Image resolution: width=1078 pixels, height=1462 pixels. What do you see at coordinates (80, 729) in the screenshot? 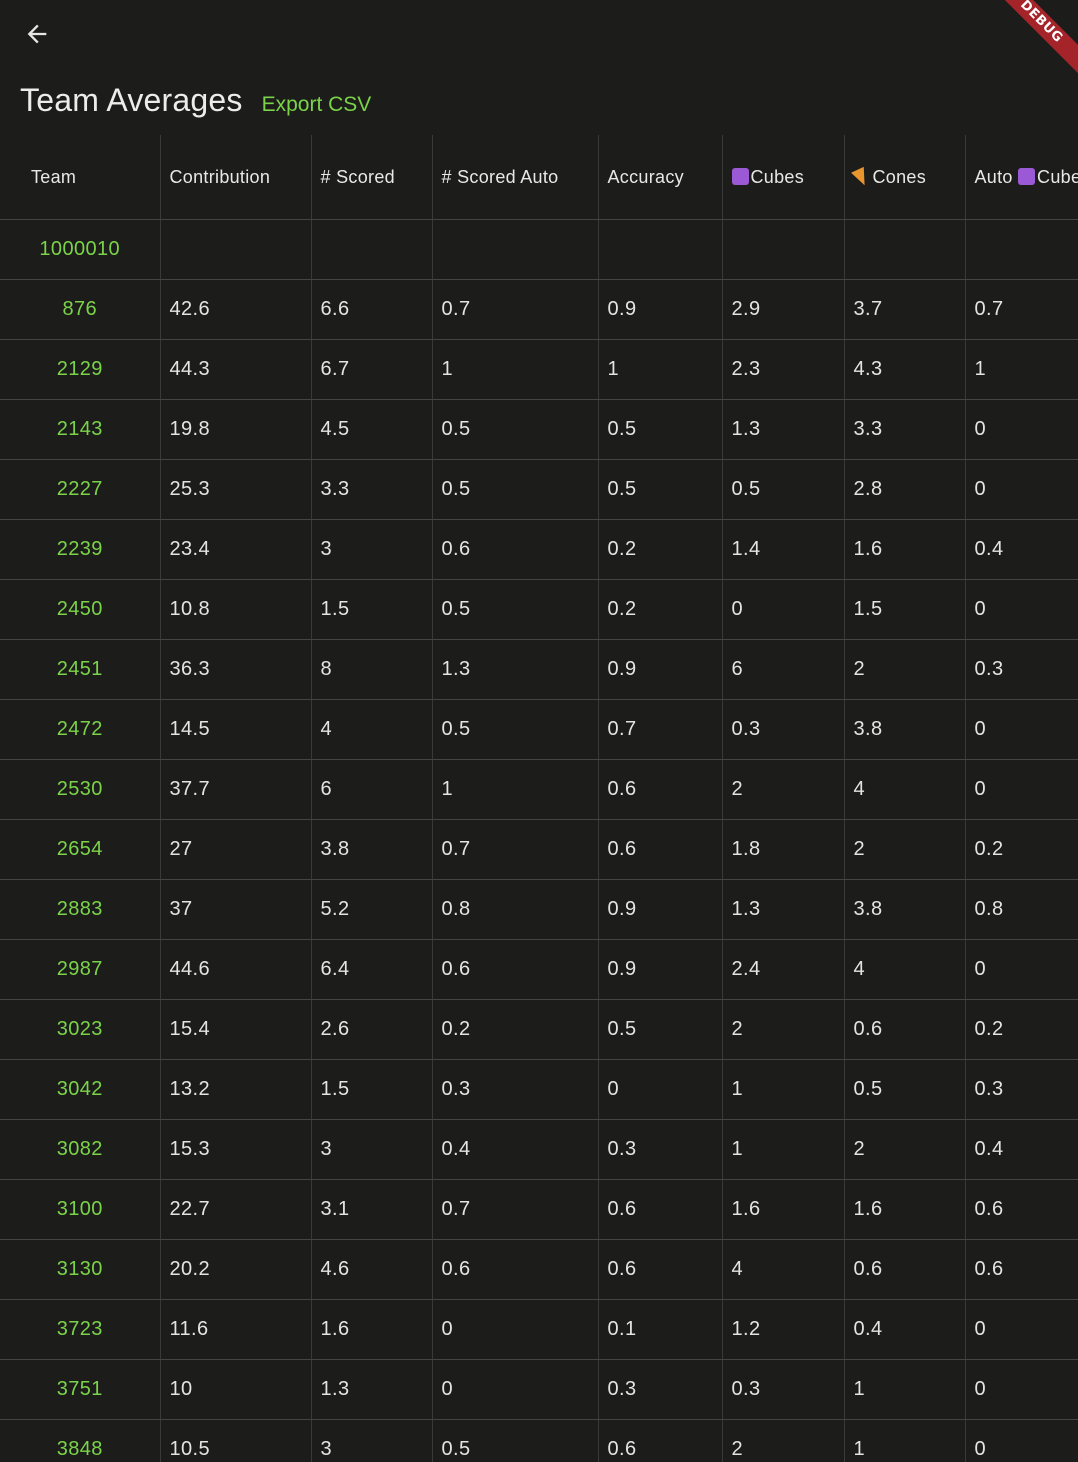
I see `team-number-link: 2472` at bounding box center [80, 729].